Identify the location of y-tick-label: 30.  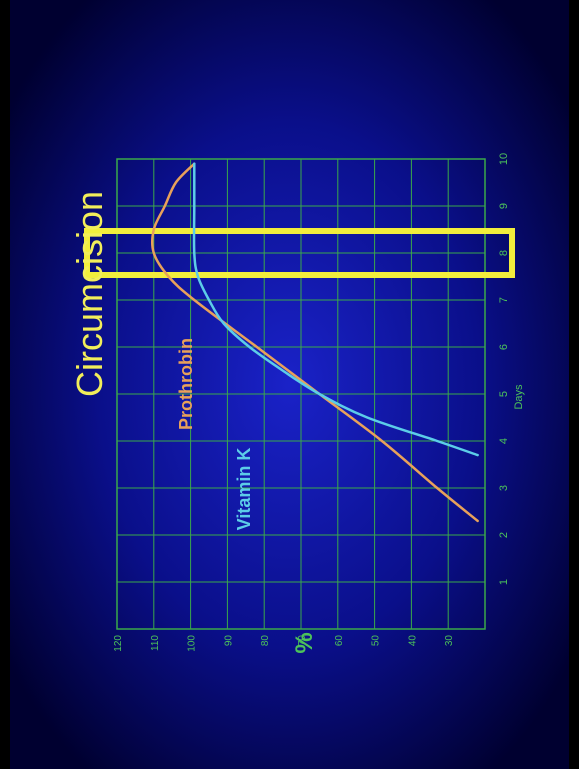
(449, 641).